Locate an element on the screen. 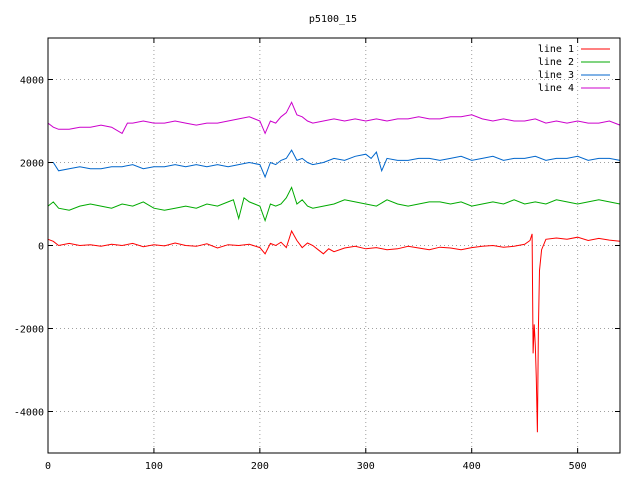 Image resolution: width=640 pixels, height=480 pixels. x-tick-label: 300 is located at coordinates (366, 466).